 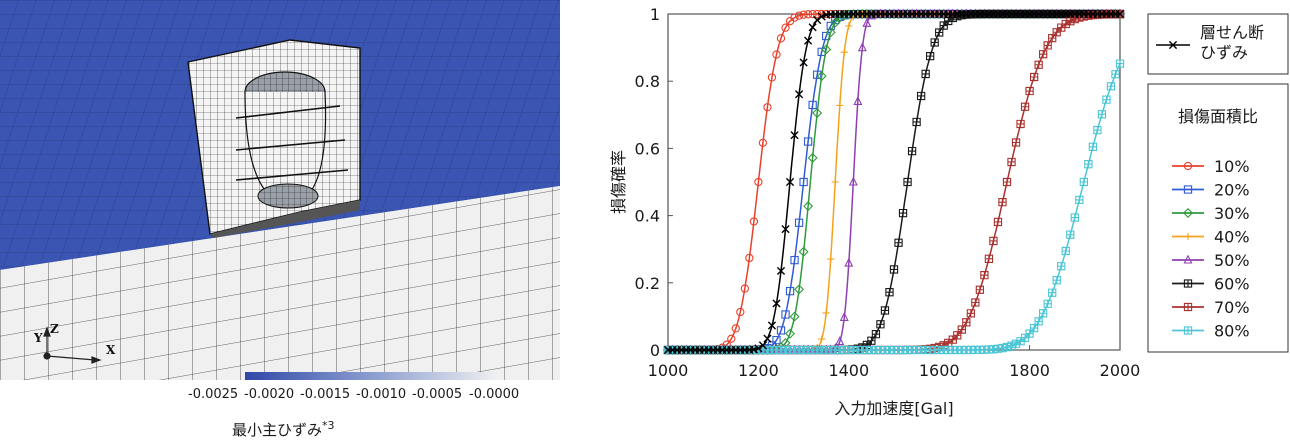 What do you see at coordinates (848, 370) in the screenshot?
I see `x-tick-label: 1400` at bounding box center [848, 370].